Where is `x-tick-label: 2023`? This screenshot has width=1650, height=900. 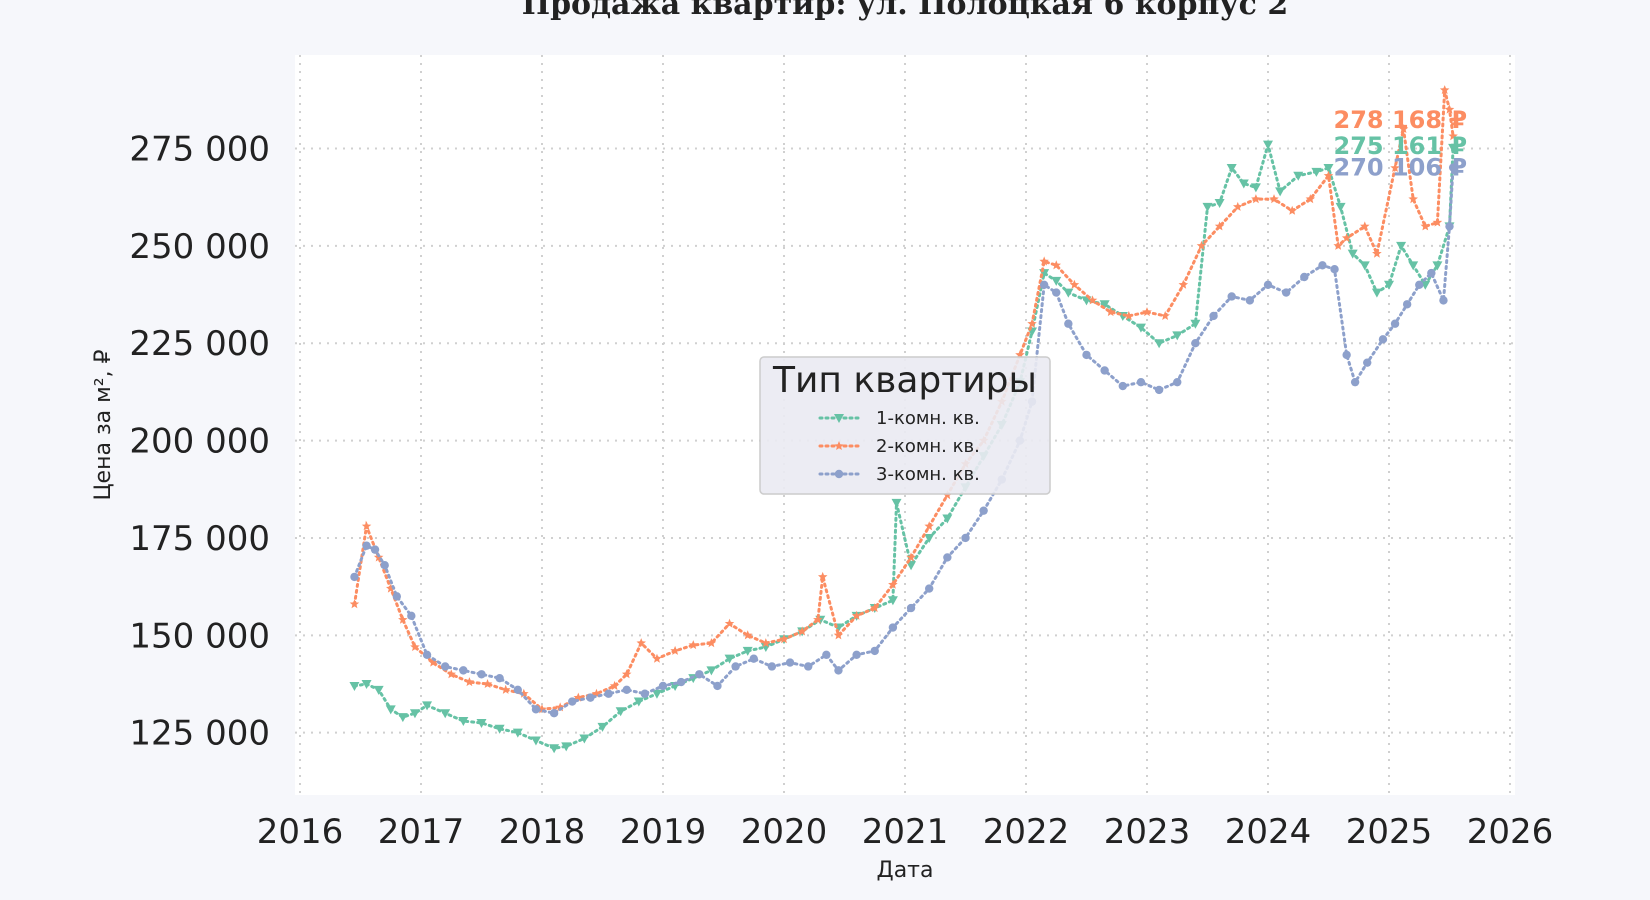
x-tick-label: 2023 is located at coordinates (1147, 832).